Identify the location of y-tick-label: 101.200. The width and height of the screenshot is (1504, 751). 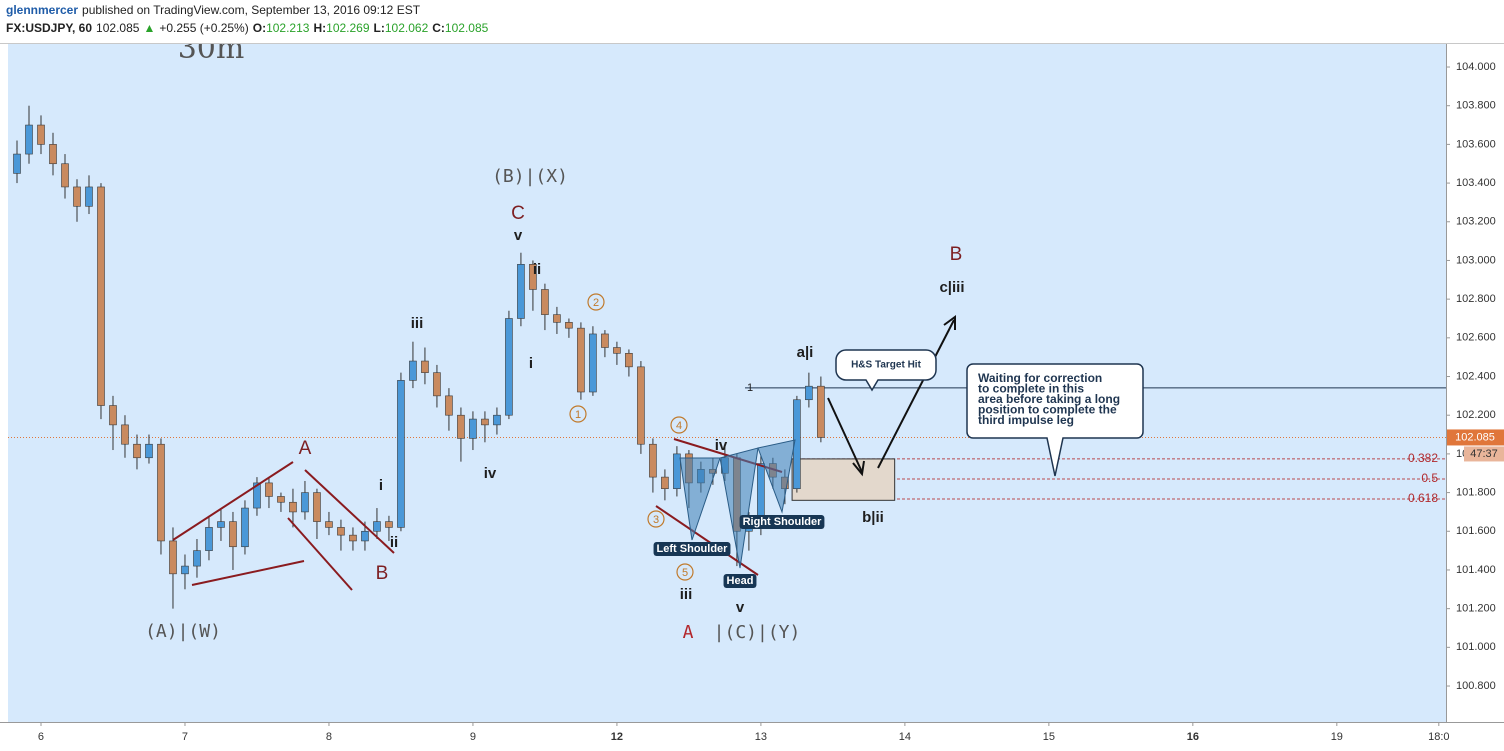
(1476, 609).